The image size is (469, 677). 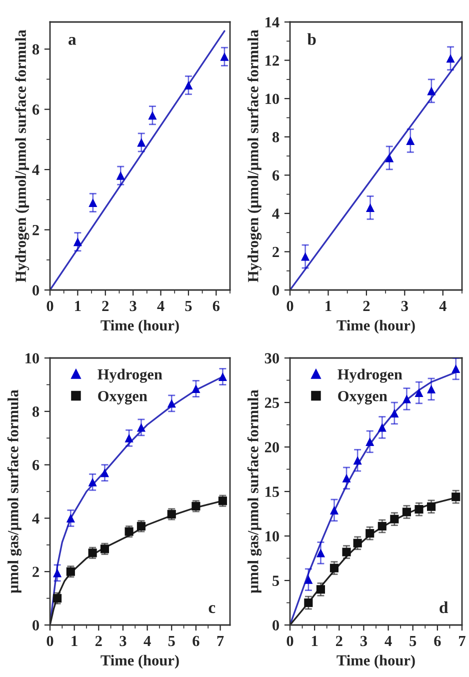 What do you see at coordinates (273, 22) in the screenshot?
I see `y-tick-label: 14` at bounding box center [273, 22].